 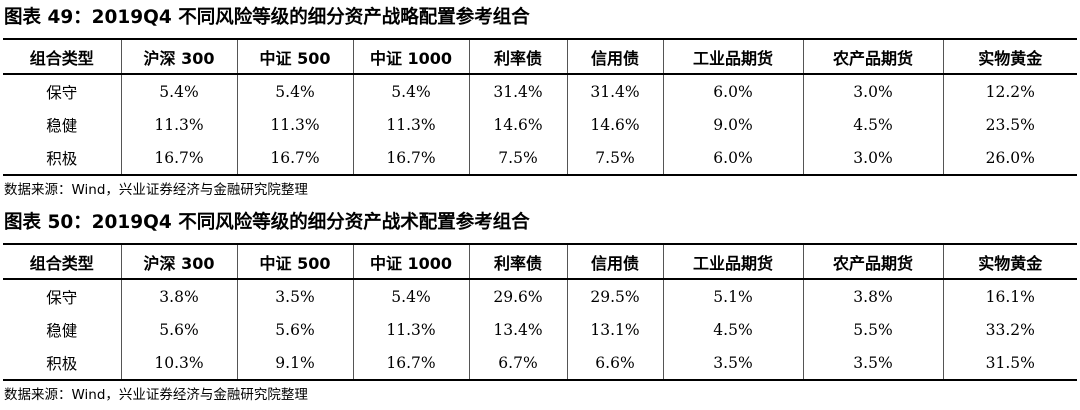 What do you see at coordinates (179, 363) in the screenshot?
I see `table-cell: 10.3%` at bounding box center [179, 363].